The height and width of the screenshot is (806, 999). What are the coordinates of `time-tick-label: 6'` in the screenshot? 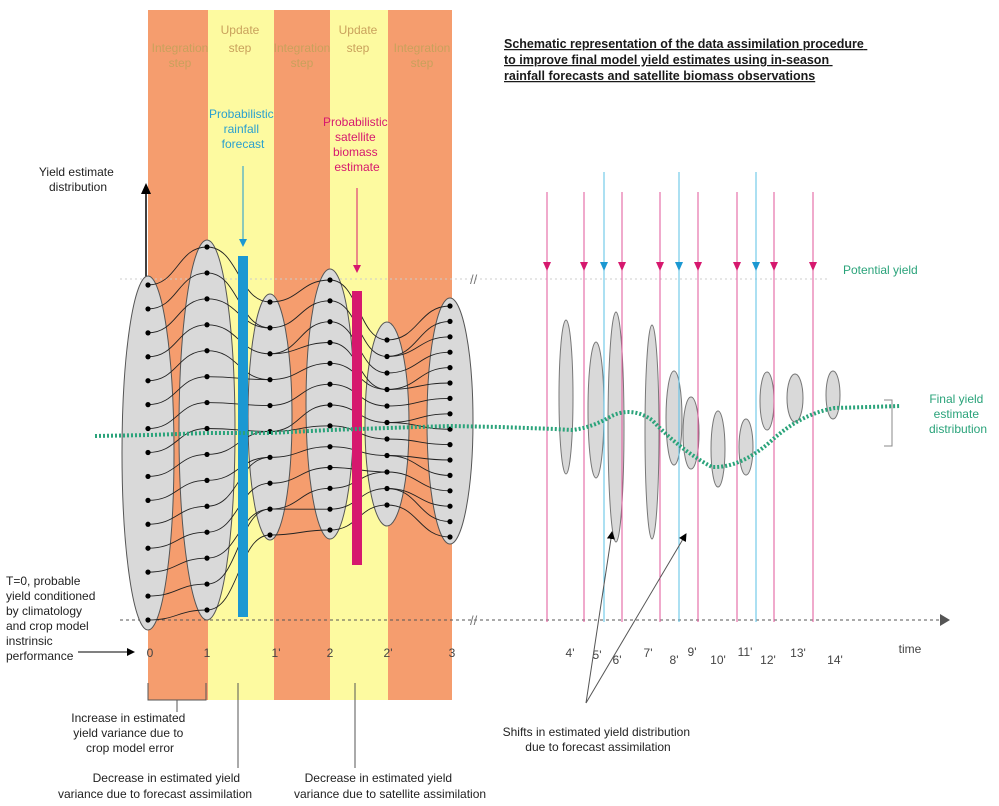 It's located at (617, 660).